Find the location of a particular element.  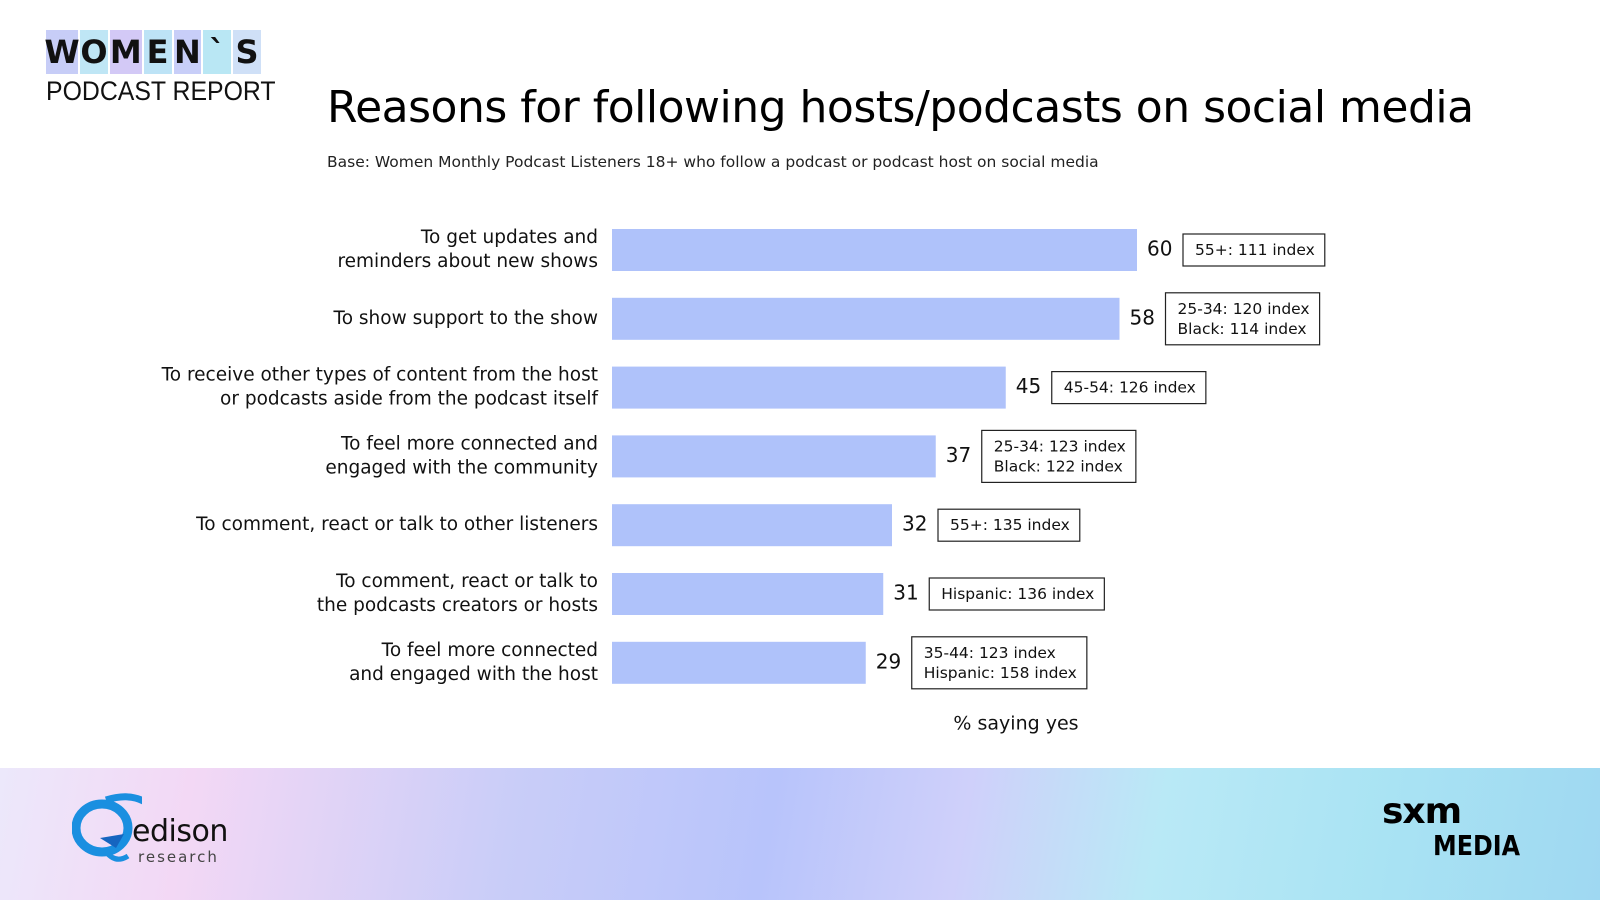

sxm-wordmark: sxm is located at coordinates (1422, 811).